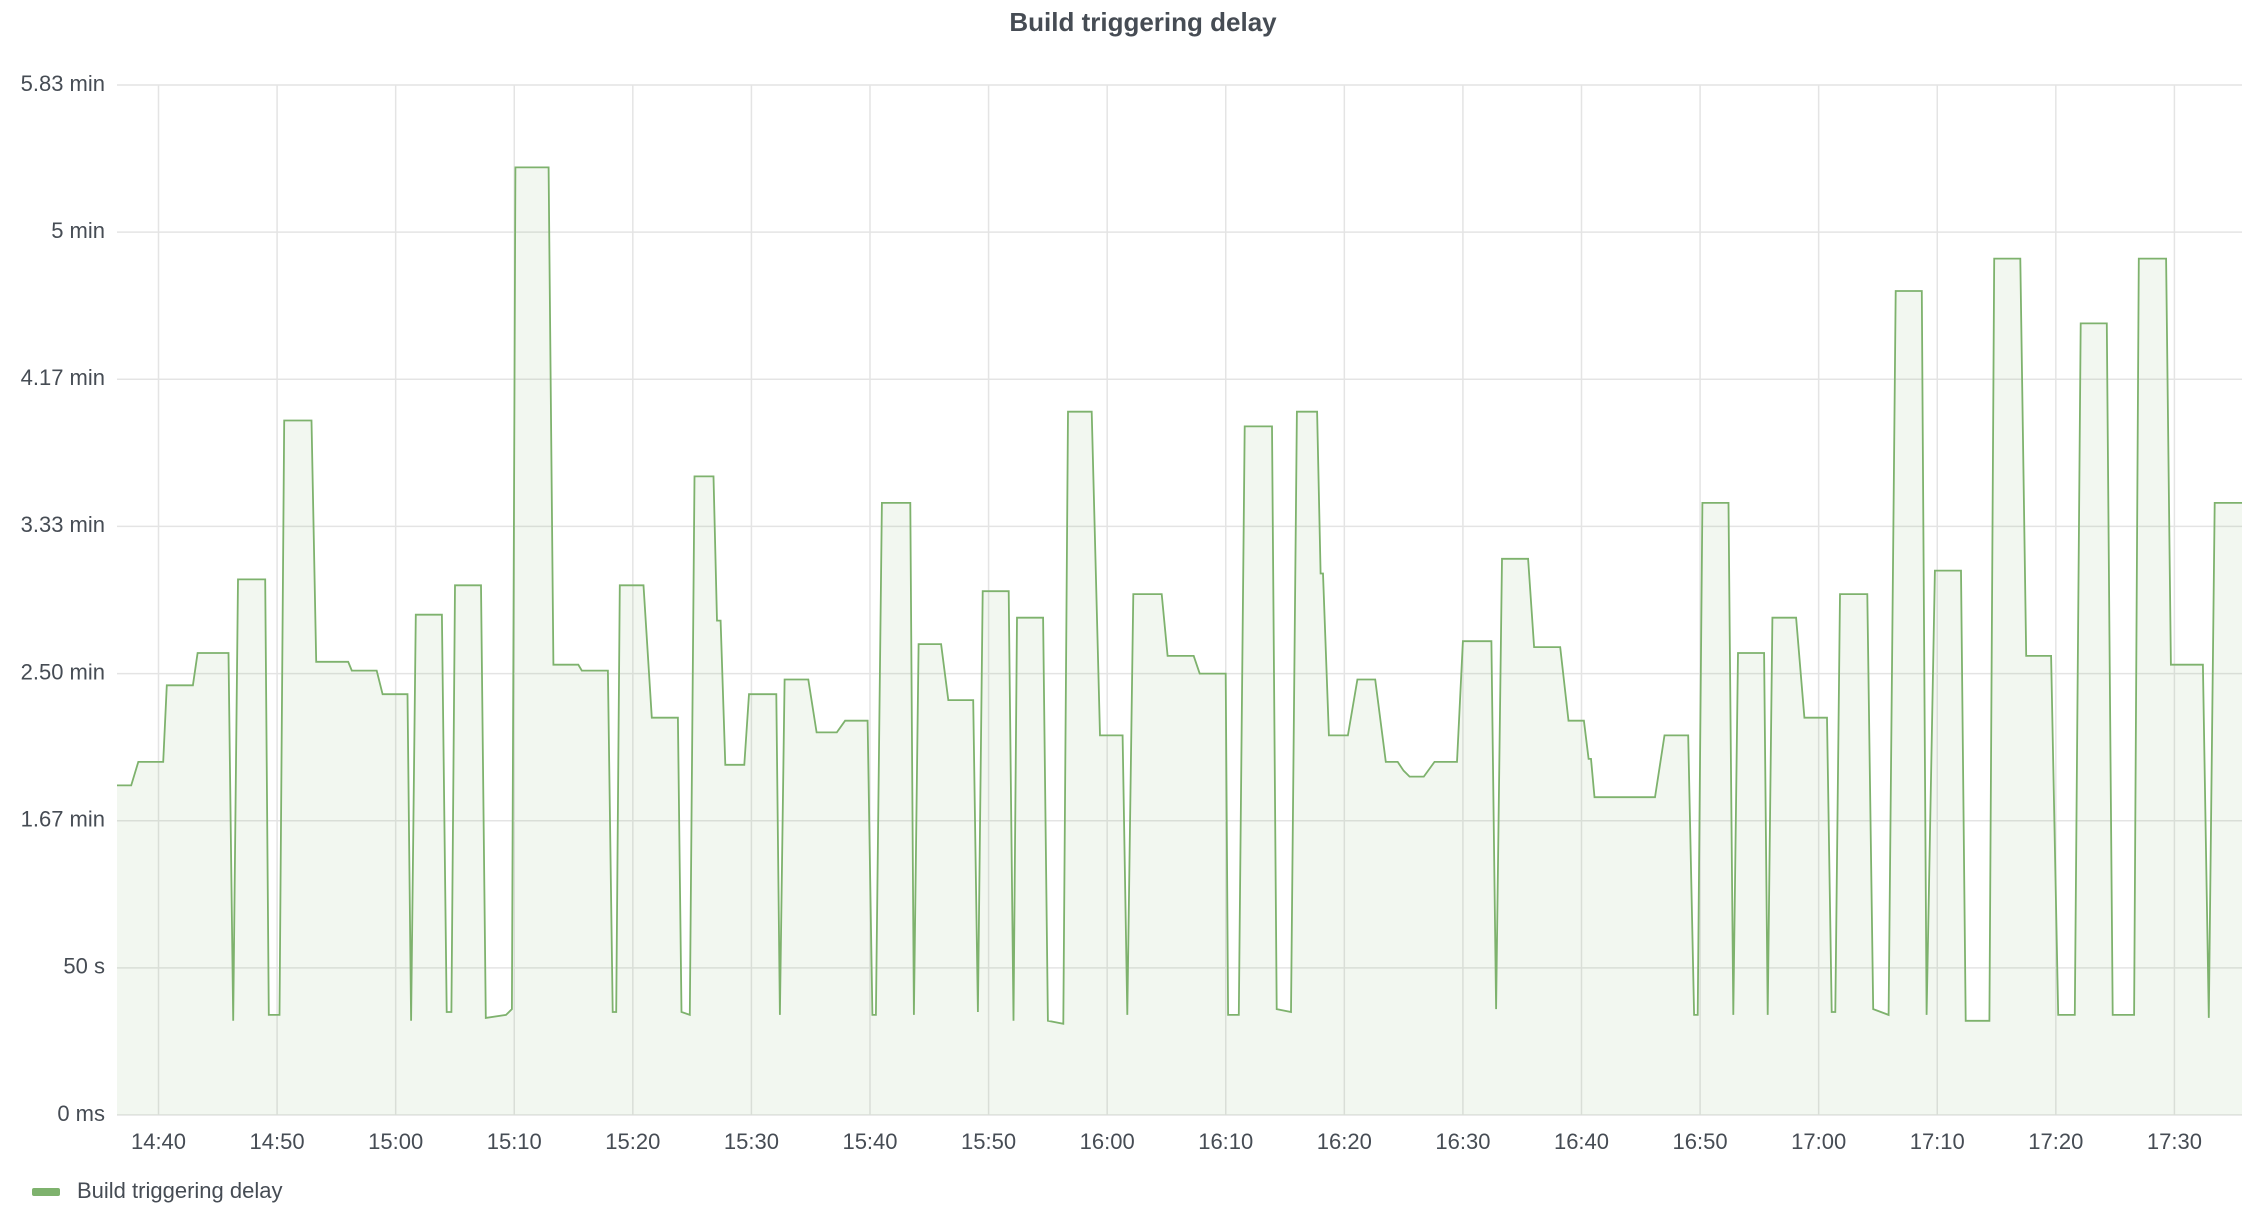  I want to click on x-tick-label: 16:30, so click(1462, 1141).